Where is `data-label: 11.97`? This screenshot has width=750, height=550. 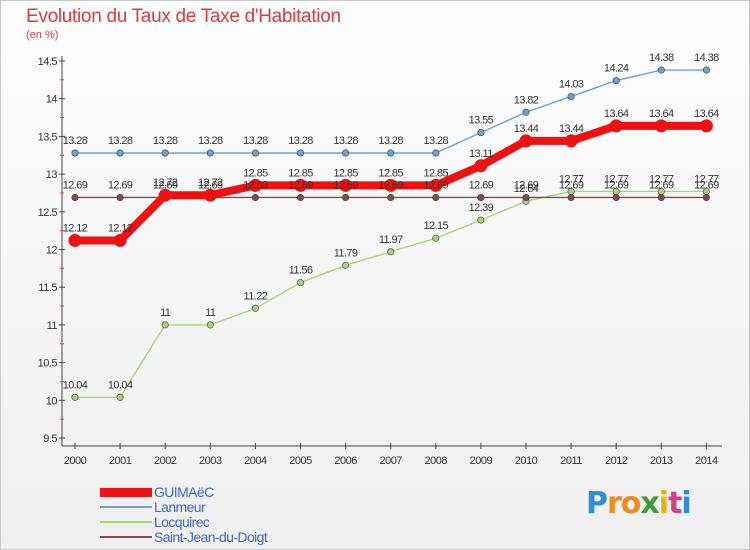
data-label: 11.97 is located at coordinates (391, 240).